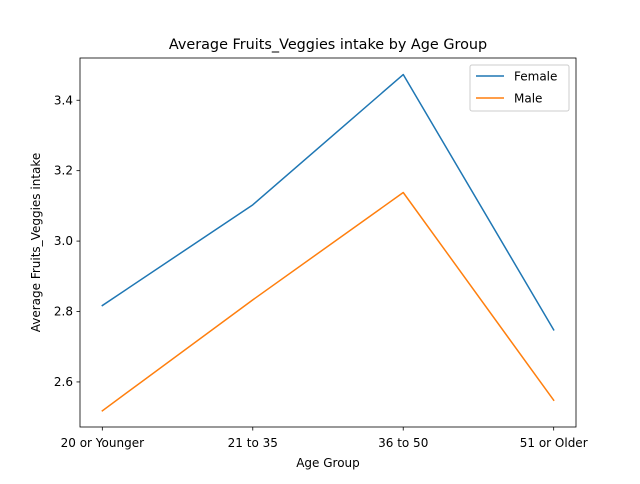  Describe the element at coordinates (63, 100) in the screenshot. I see `y-tick-label: 3.4` at that location.